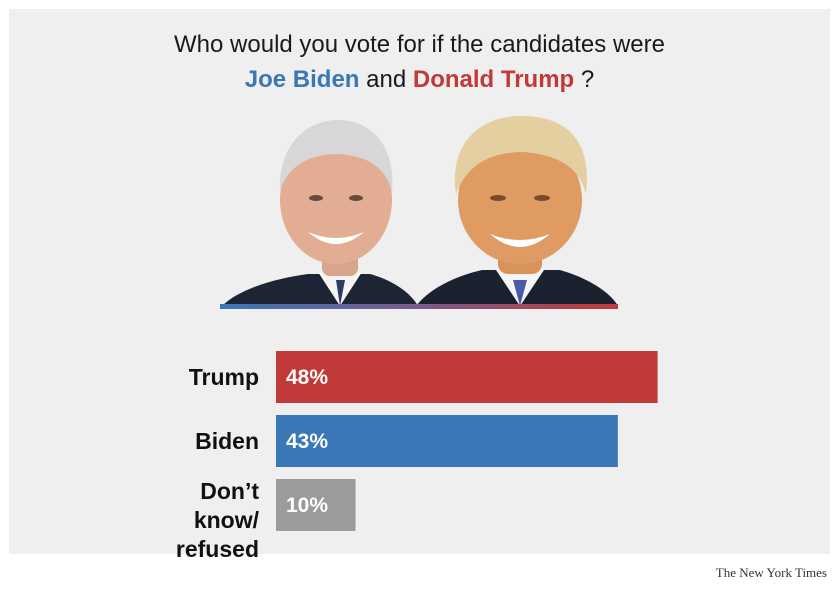  Describe the element at coordinates (419, 306) in the screenshot. I see `portrait-baseline` at that location.